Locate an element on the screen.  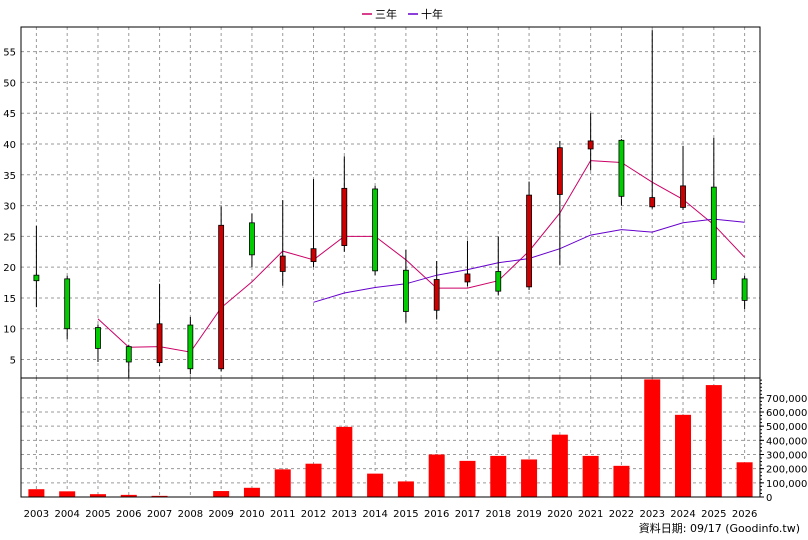
x-tick-label: 2008 is located at coordinates (190, 514).